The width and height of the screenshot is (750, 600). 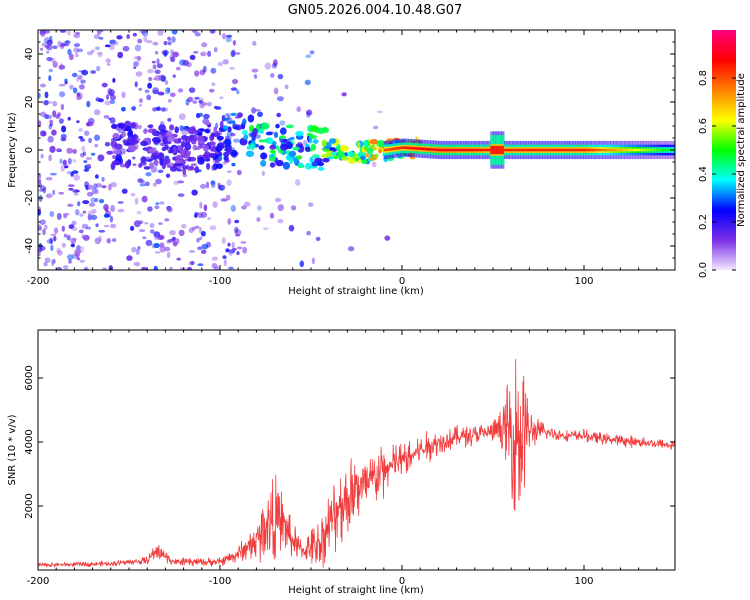 I want to click on snr-xlabel: Height of straight line (km), so click(x=356, y=590).